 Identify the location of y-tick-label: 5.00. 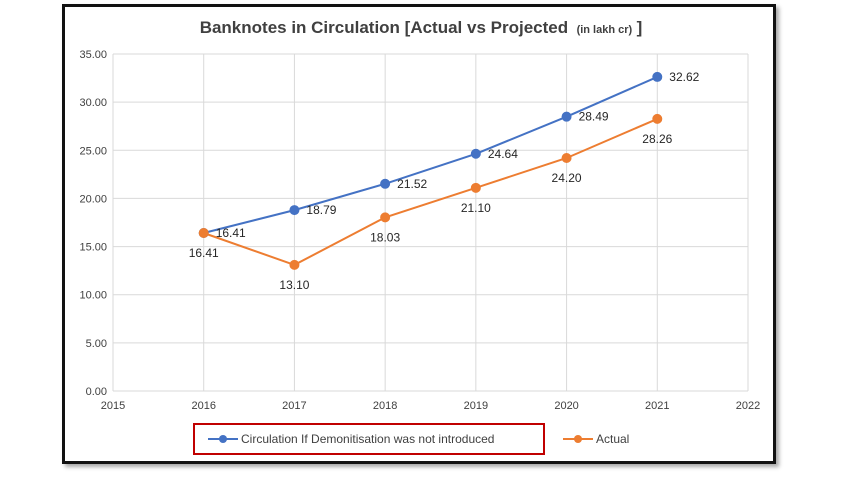
(96, 344).